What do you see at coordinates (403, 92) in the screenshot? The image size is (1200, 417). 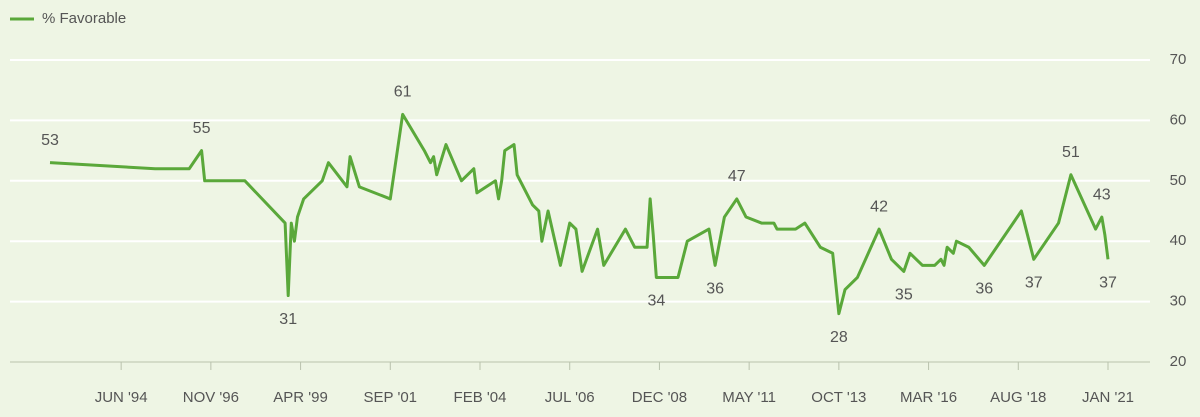 I see `data-label: 61` at bounding box center [403, 92].